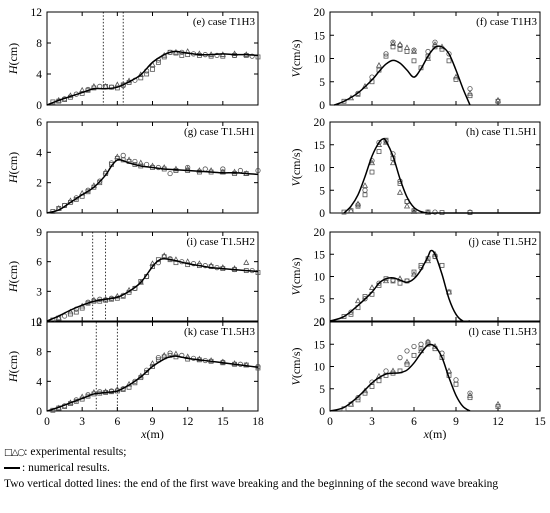 This screenshot has width=550, height=513. I want to click on panel-f: 0 5 10 15 20 V(cm/s) (f) case T1H3, so click(415, 59).